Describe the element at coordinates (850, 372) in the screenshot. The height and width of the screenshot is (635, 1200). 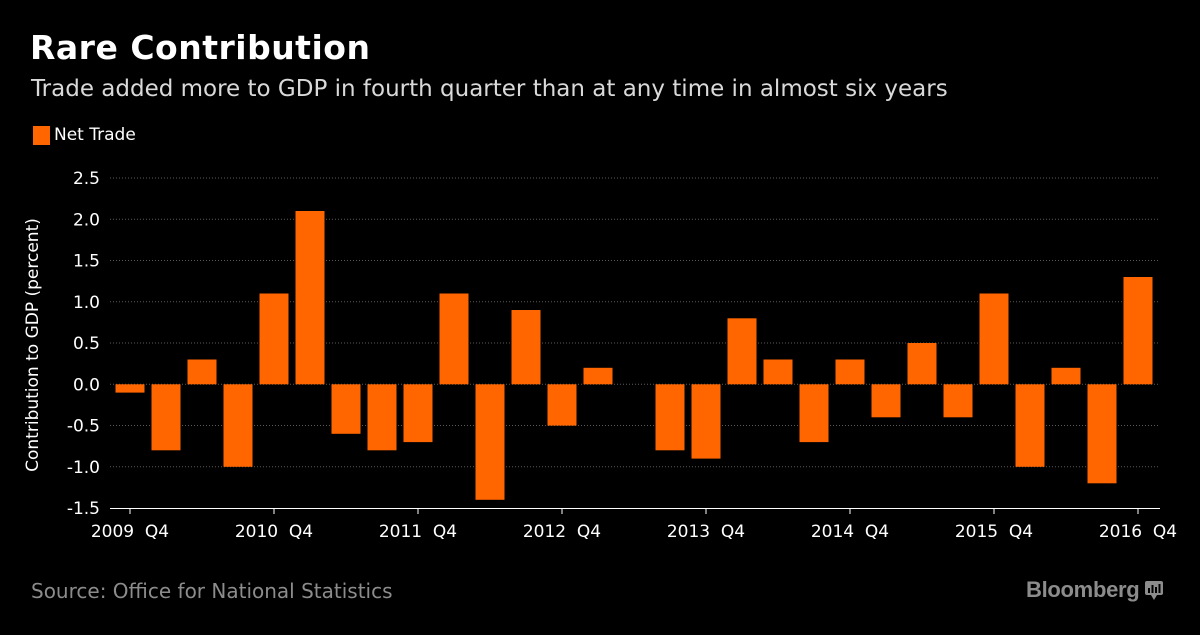
I see `bar-2014-q4` at that location.